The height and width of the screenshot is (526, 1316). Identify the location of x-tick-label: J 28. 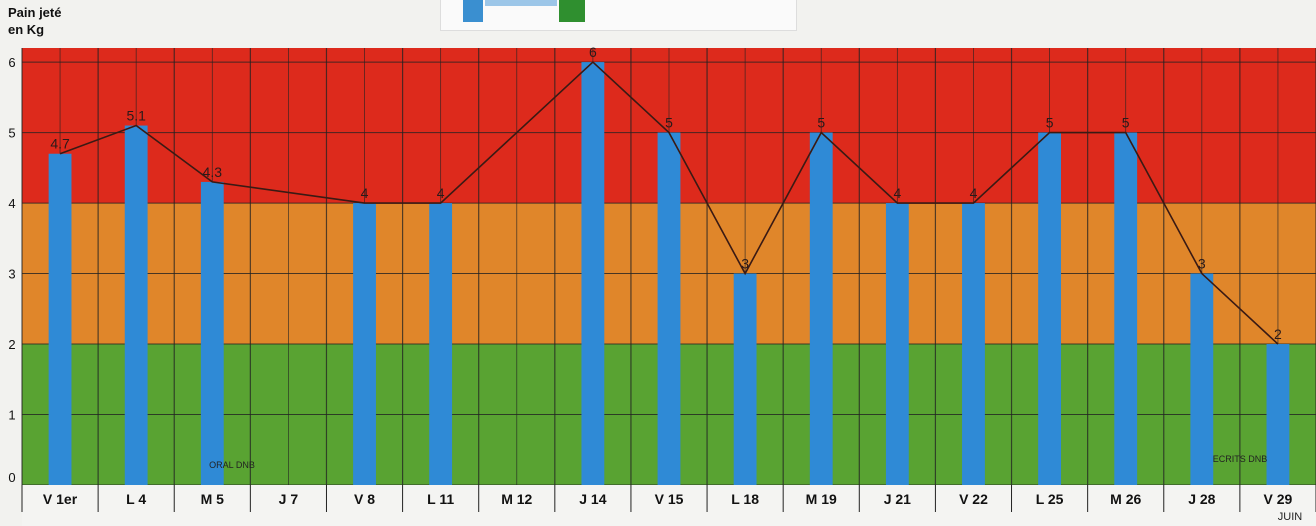
(1201, 499).